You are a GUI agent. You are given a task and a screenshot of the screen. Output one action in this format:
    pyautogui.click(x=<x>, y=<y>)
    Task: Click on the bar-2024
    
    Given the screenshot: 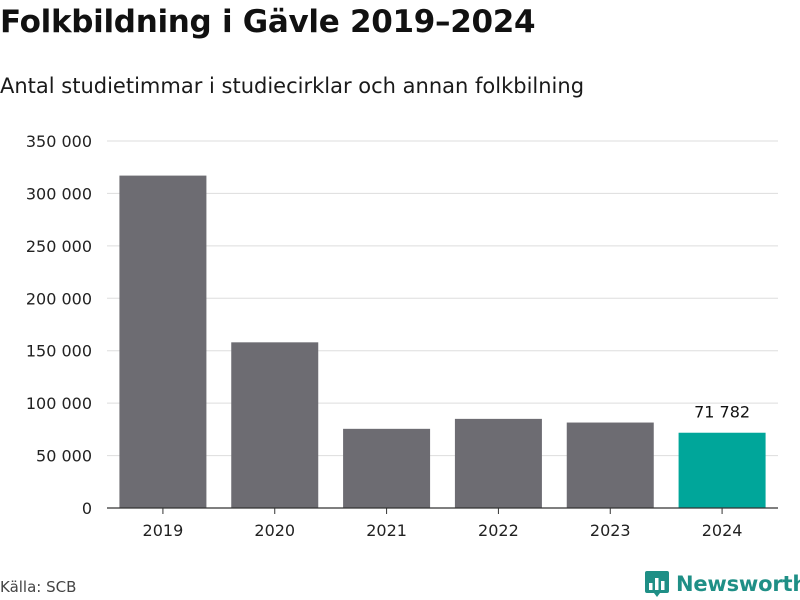 What is the action you would take?
    pyautogui.click(x=722, y=470)
    